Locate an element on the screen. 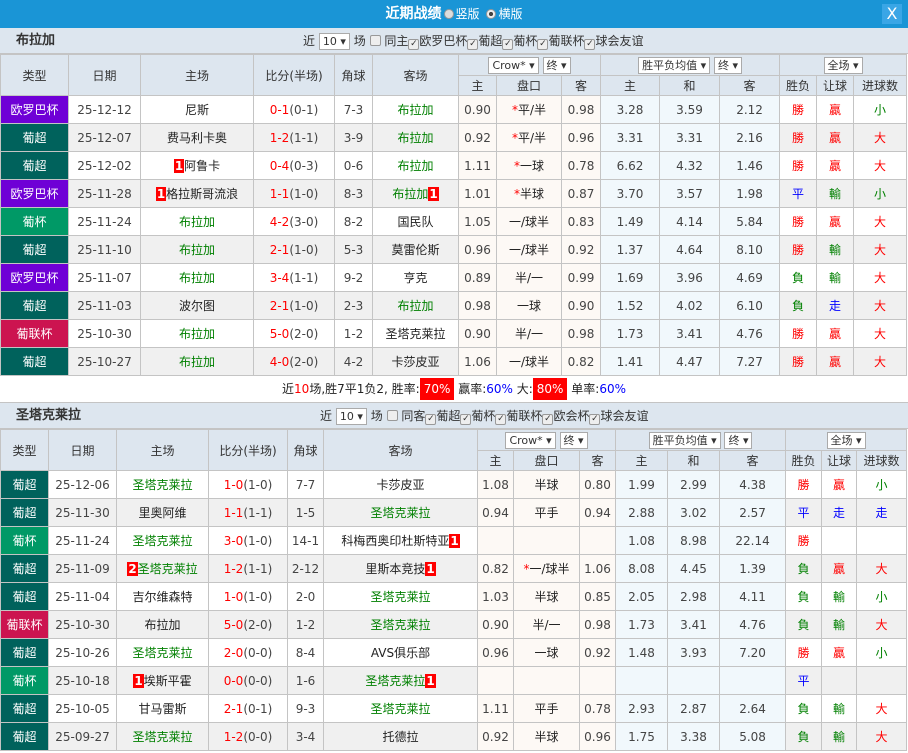 This screenshot has width=908, height=753. away-team-cell: 圣塔克莱拉1 is located at coordinates (400, 680).